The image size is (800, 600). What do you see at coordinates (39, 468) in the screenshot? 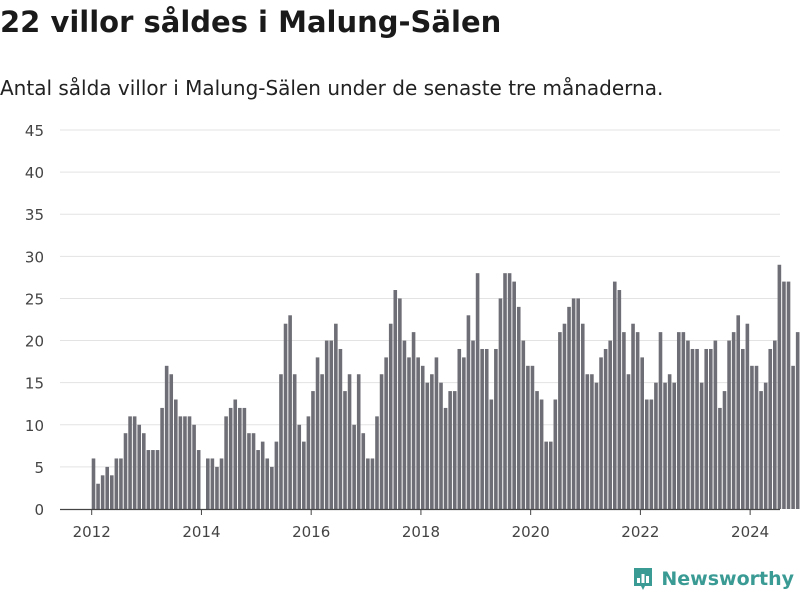
I see `y-tick-label: 5` at bounding box center [39, 468].